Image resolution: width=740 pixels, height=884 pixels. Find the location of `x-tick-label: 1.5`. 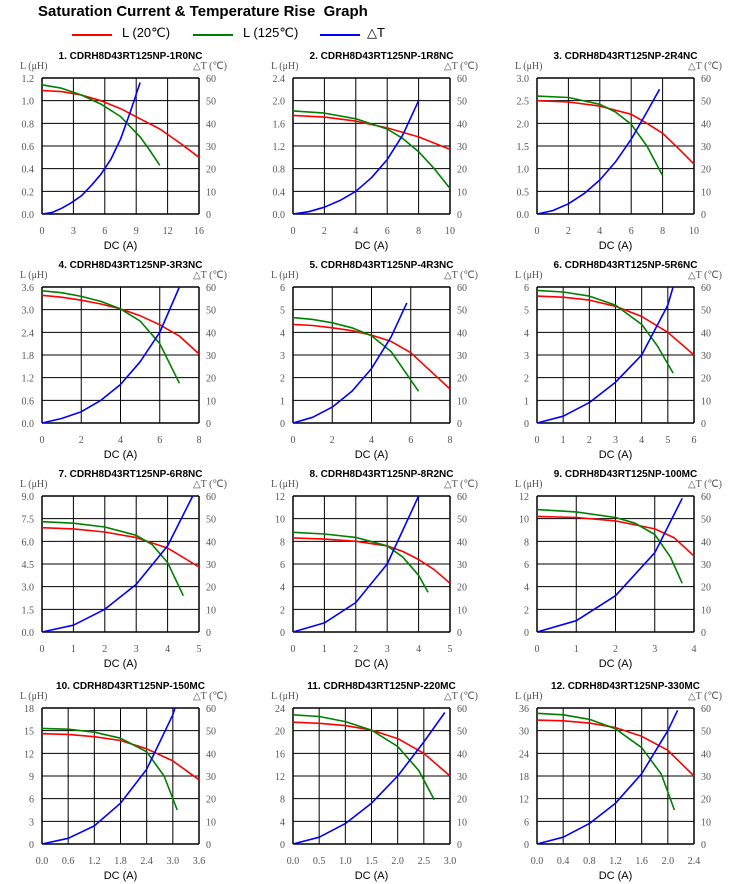

x-tick-label: 1.5 is located at coordinates (371, 861).